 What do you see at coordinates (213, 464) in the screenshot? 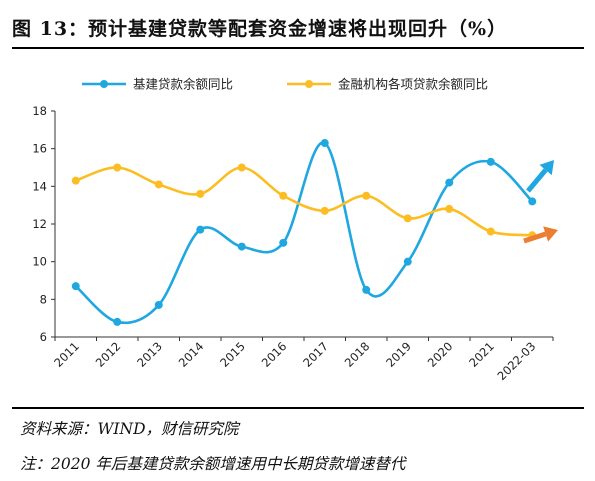
I see `footnote: 注：2020 年后基建贷款余额增速用中长期贷款增速替代` at bounding box center [213, 464].